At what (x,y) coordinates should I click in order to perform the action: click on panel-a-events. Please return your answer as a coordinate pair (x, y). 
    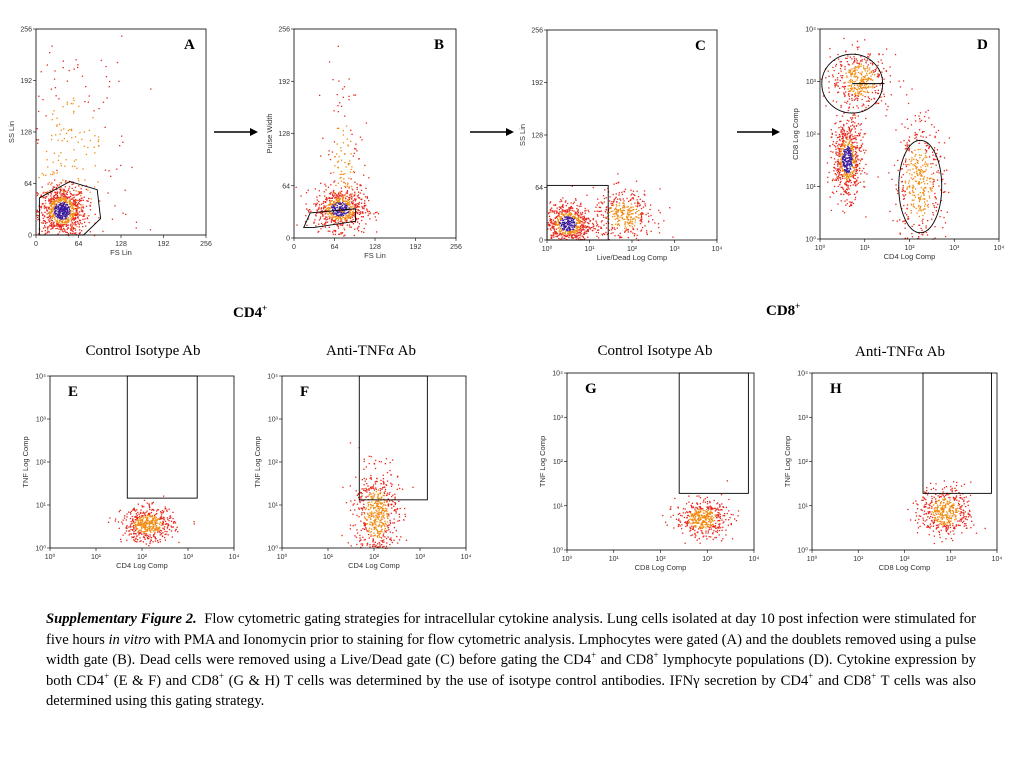
    Looking at the image, I should click on (94, 136).